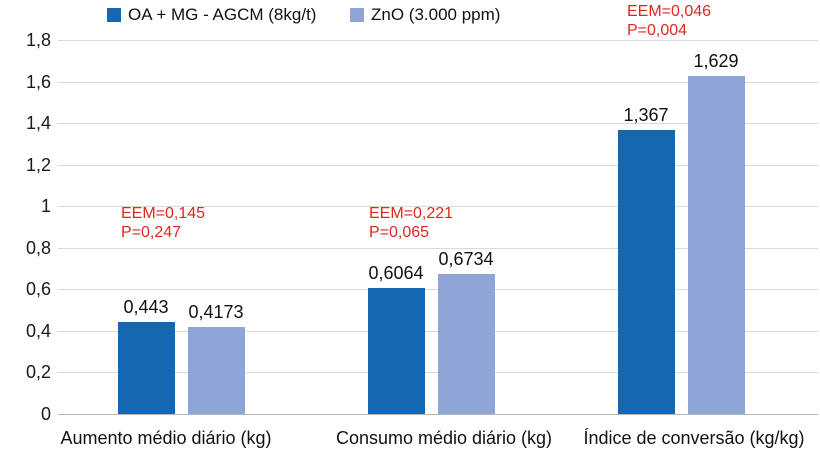  What do you see at coordinates (646, 272) in the screenshot?
I see `bar-s1-c3` at bounding box center [646, 272].